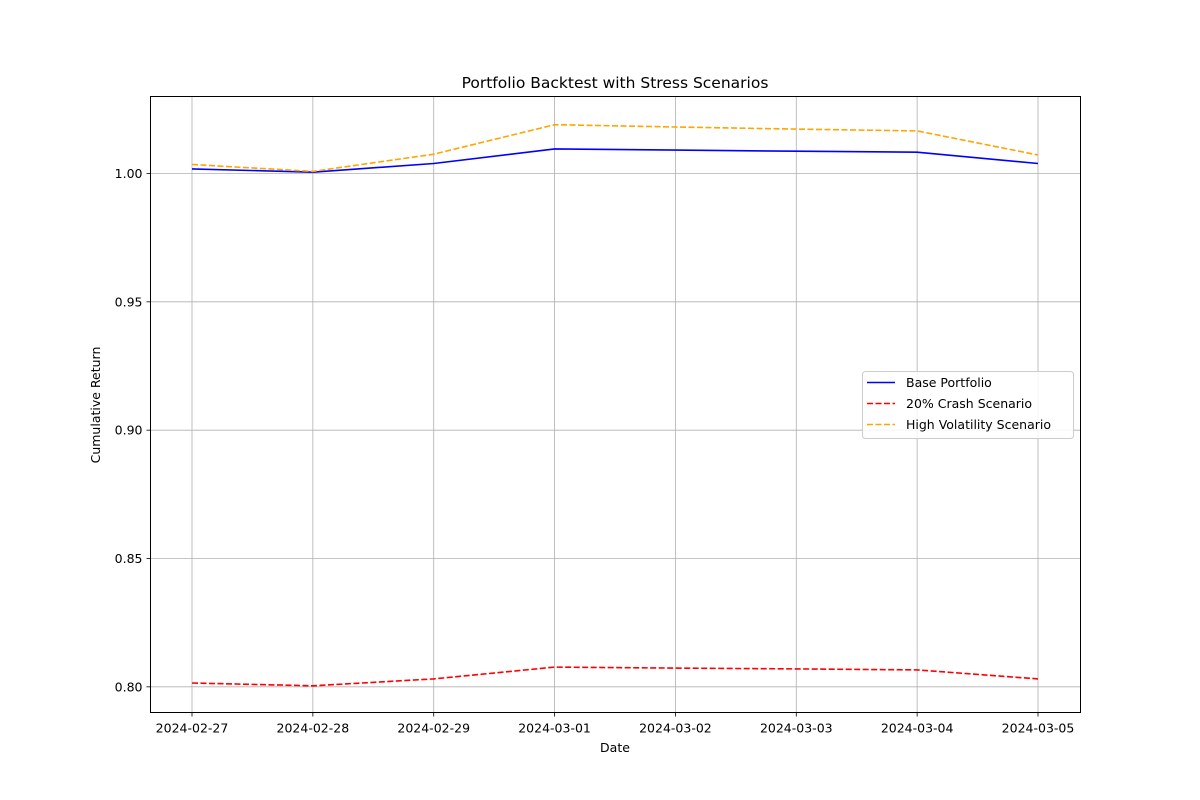 The image size is (1200, 800). I want to click on x-tick-label: 2024-03-01, so click(554, 728).